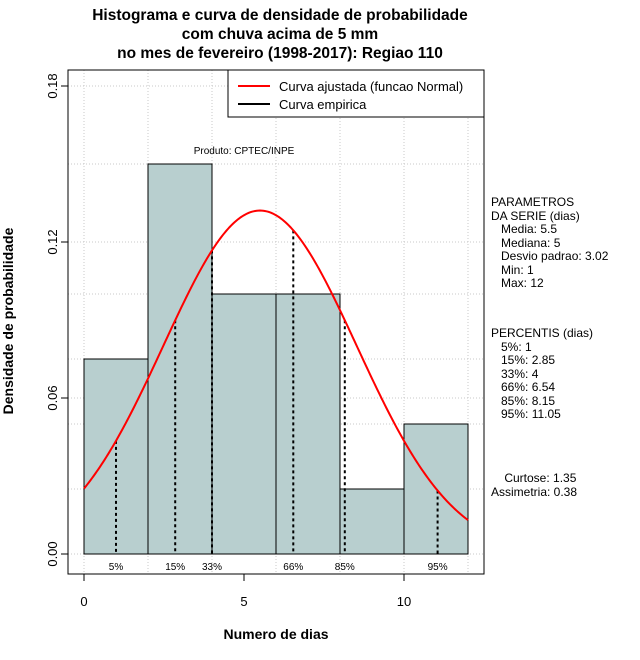 Image resolution: width=640 pixels, height=660 pixels. Describe the element at coordinates (116, 567) in the screenshot. I see `percentile-label: 5%` at that location.